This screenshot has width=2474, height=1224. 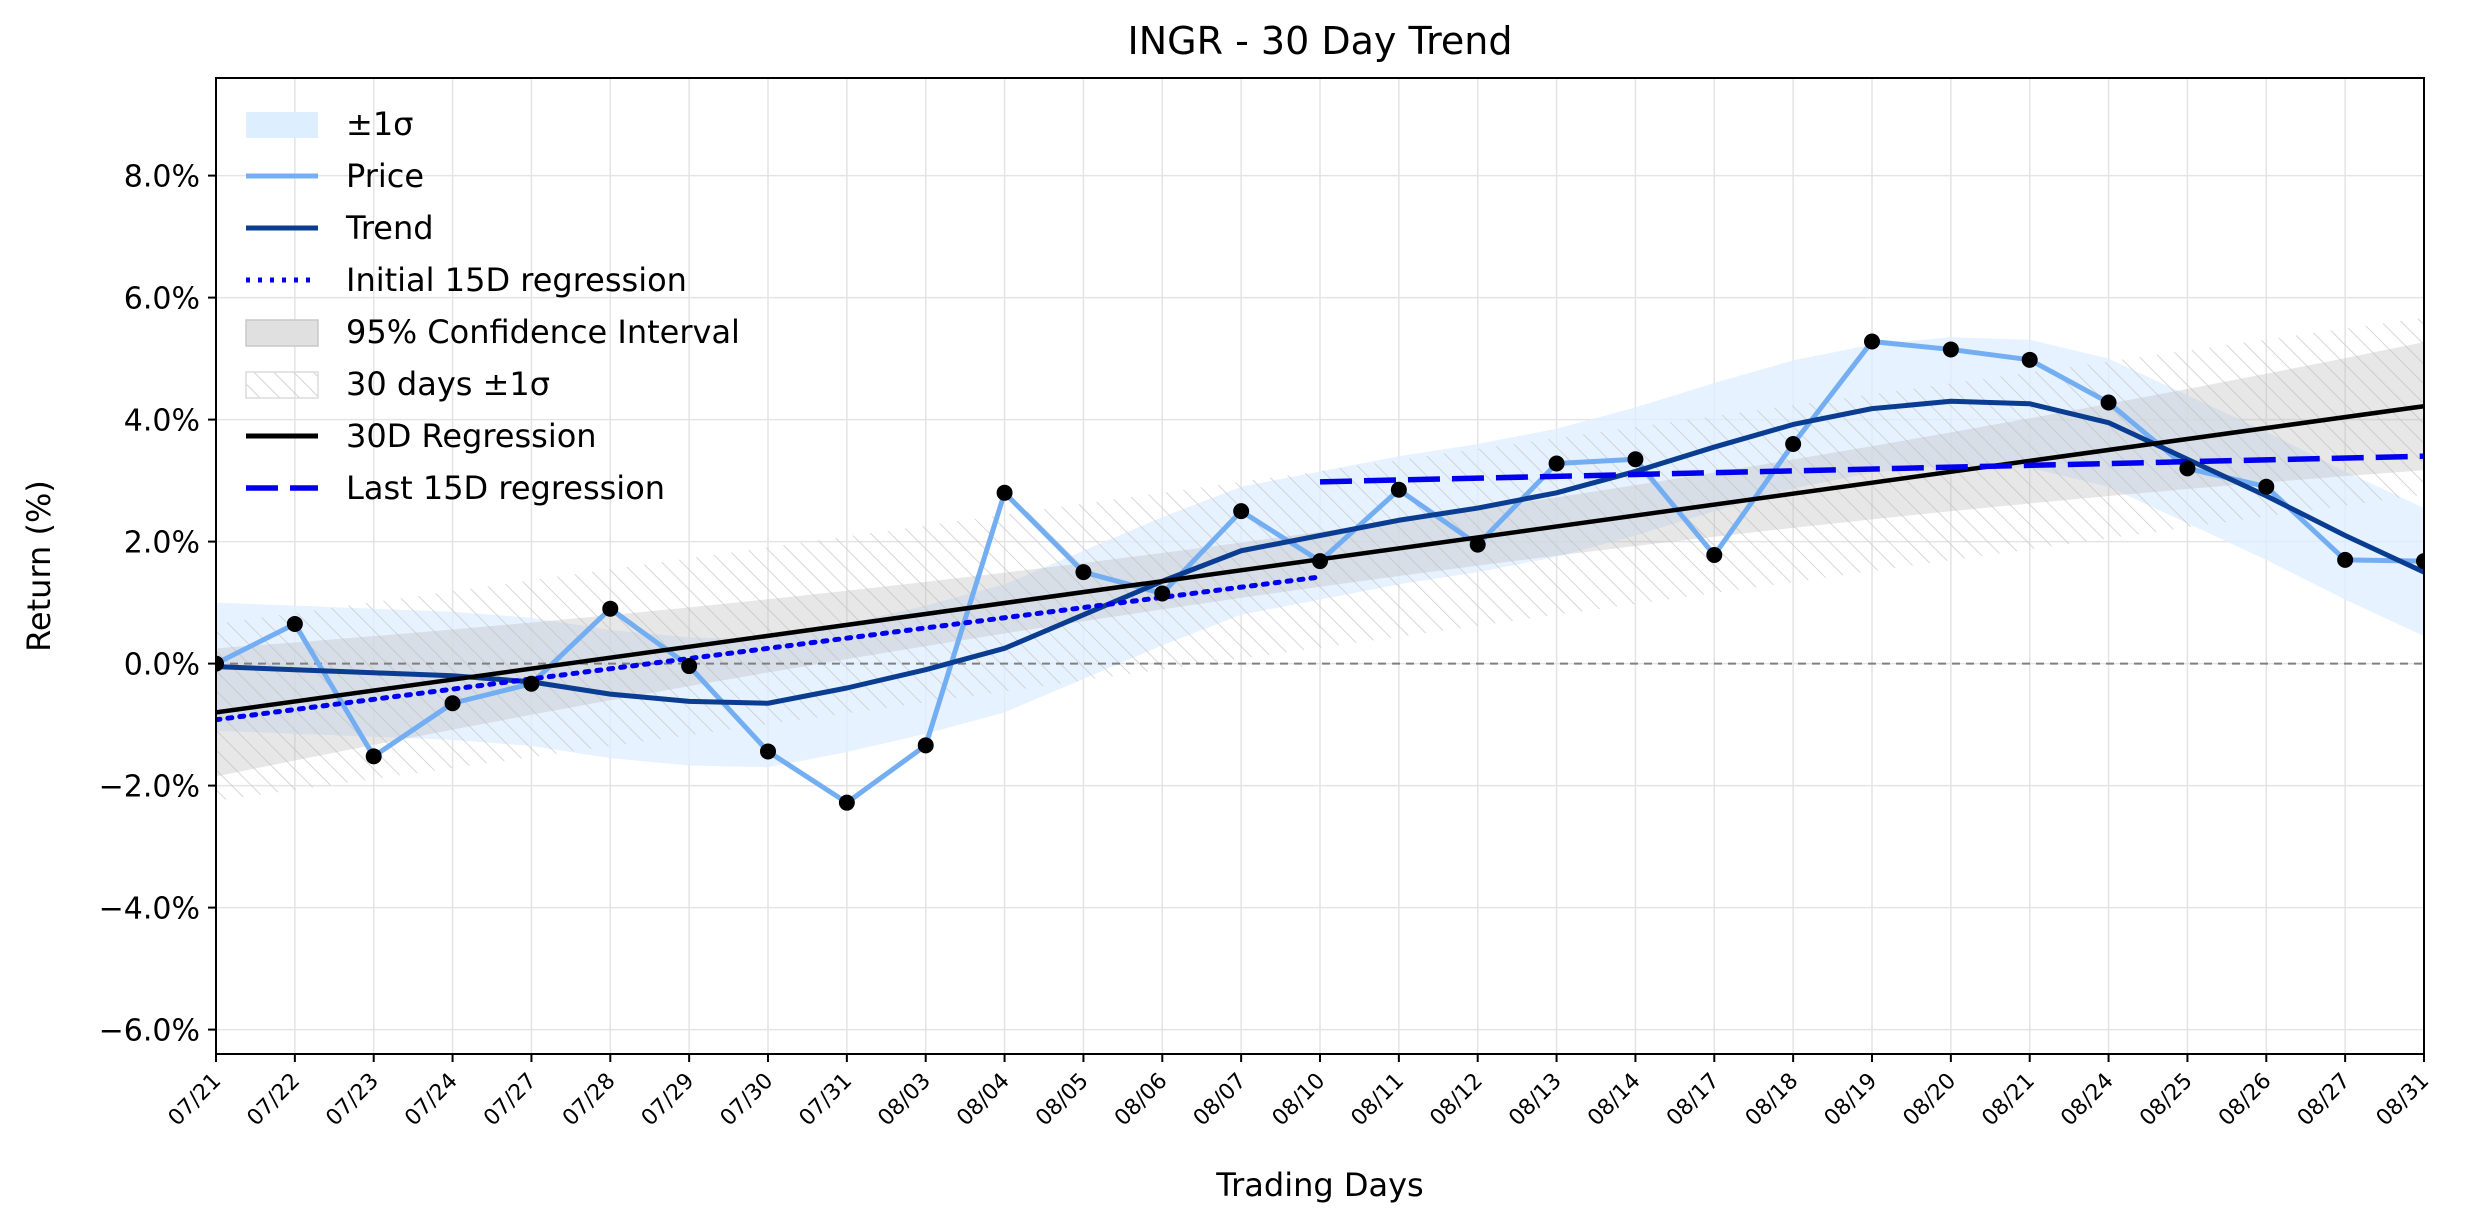 I want to click on legend-label: Price, so click(x=385, y=176).